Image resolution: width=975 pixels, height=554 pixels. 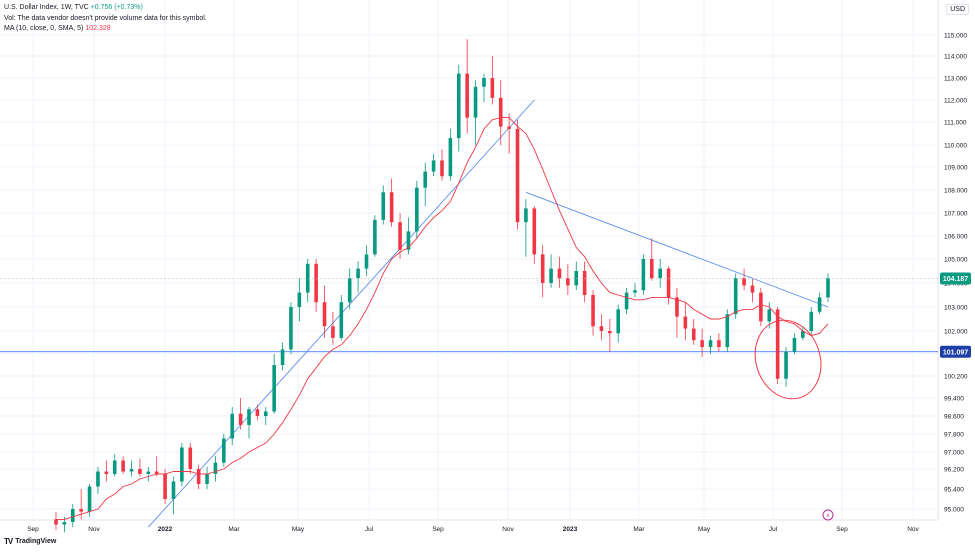 I want to click on price-tick-label: 107.000, so click(x=956, y=214).